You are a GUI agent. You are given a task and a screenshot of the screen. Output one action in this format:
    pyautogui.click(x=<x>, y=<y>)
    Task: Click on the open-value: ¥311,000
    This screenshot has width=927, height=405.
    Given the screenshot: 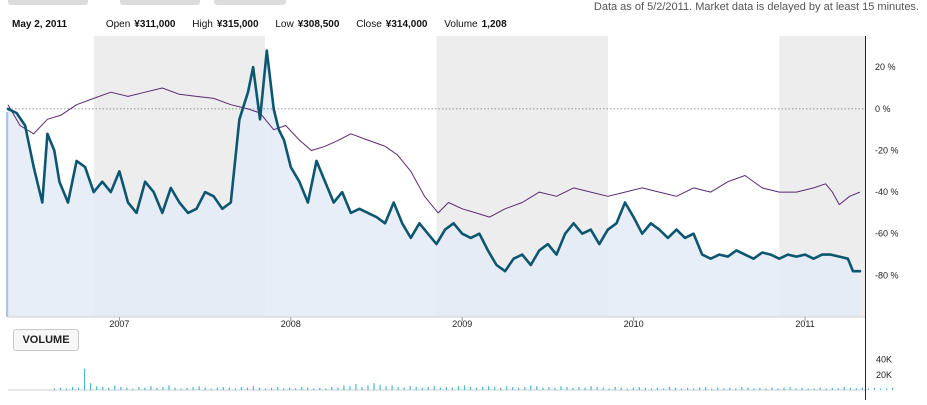 What is the action you would take?
    pyautogui.click(x=155, y=24)
    